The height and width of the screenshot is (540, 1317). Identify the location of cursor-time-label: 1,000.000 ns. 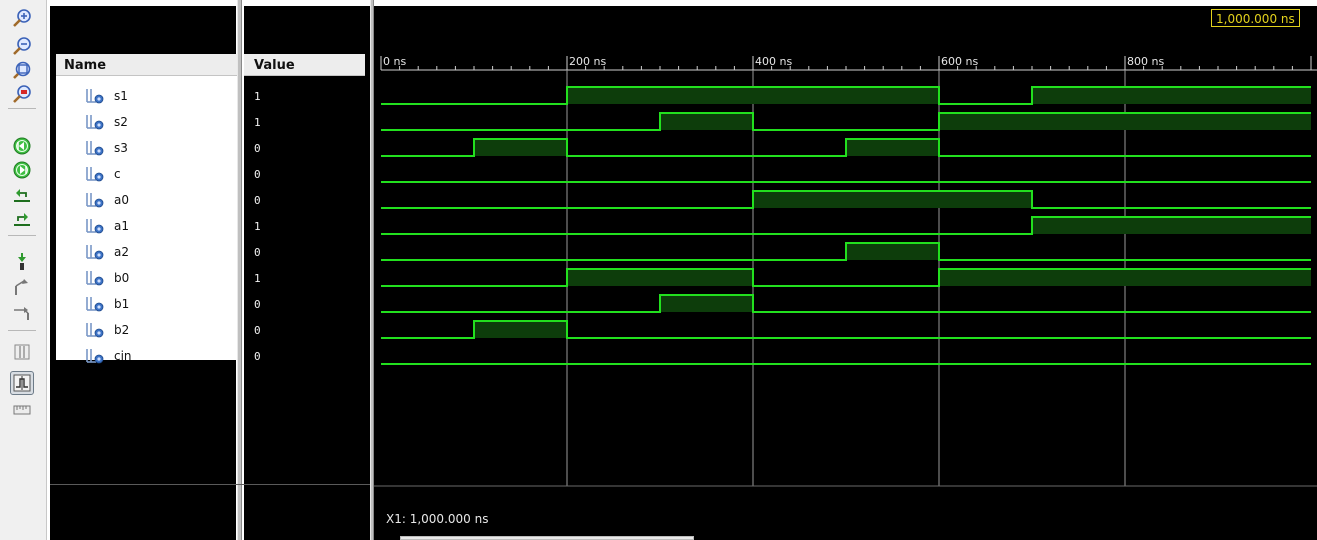
(1255, 18).